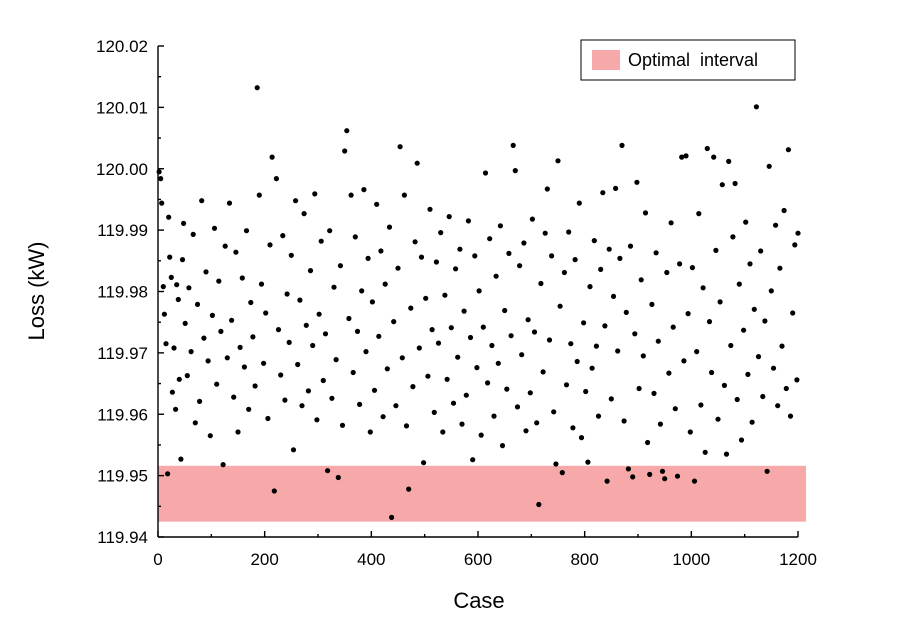 This screenshot has height=628, width=899. Describe the element at coordinates (122, 107) in the screenshot. I see `y-tick-label: 120.01` at that location.